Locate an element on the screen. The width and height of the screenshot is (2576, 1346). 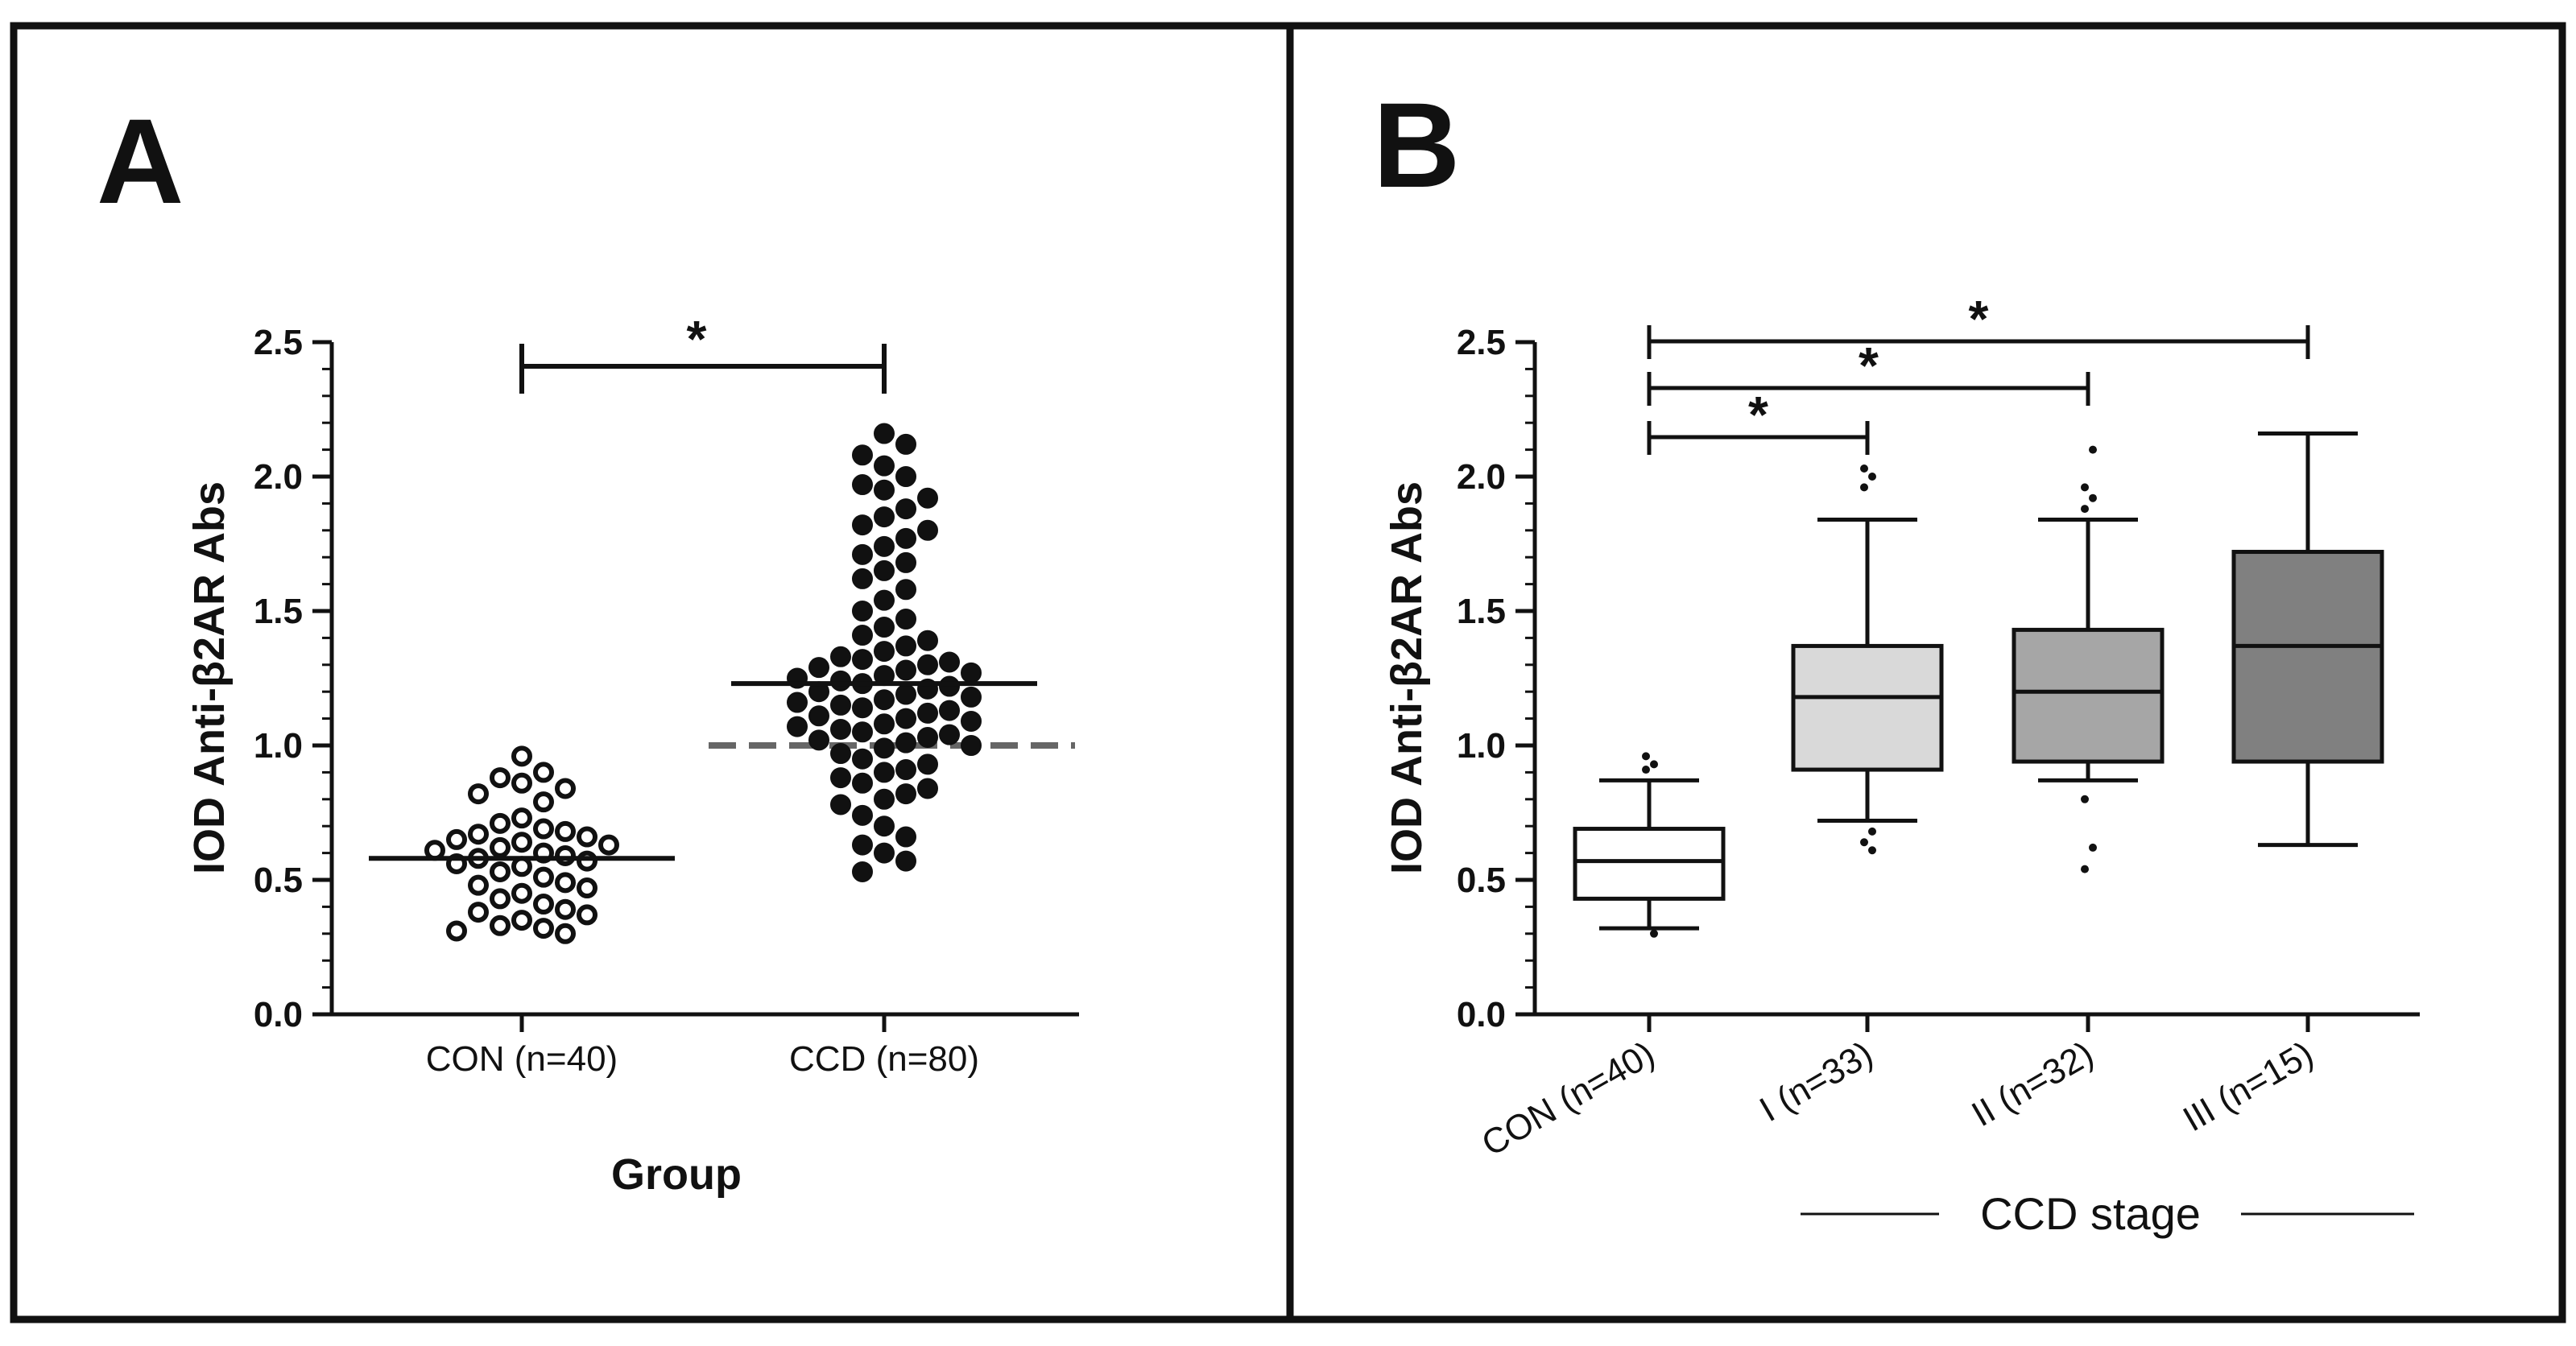
panel-b-y-tick-label: 1.5 is located at coordinates (1481, 611).